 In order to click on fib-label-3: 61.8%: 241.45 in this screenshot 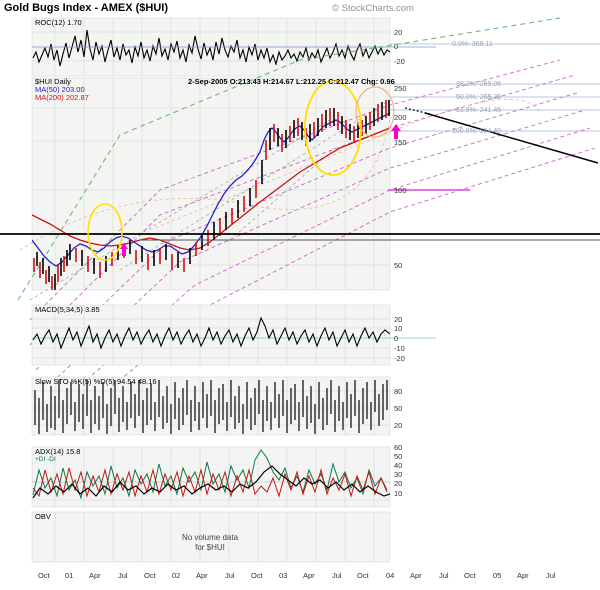, I will do `click(478, 110)`.